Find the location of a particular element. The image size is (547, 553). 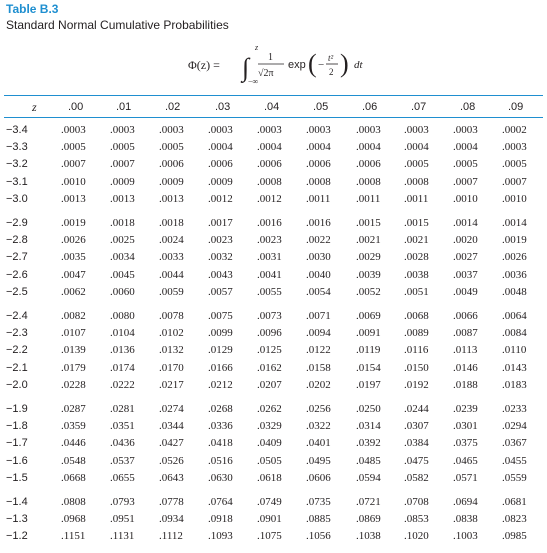

probability-cell: .0113 is located at coordinates (465, 350).